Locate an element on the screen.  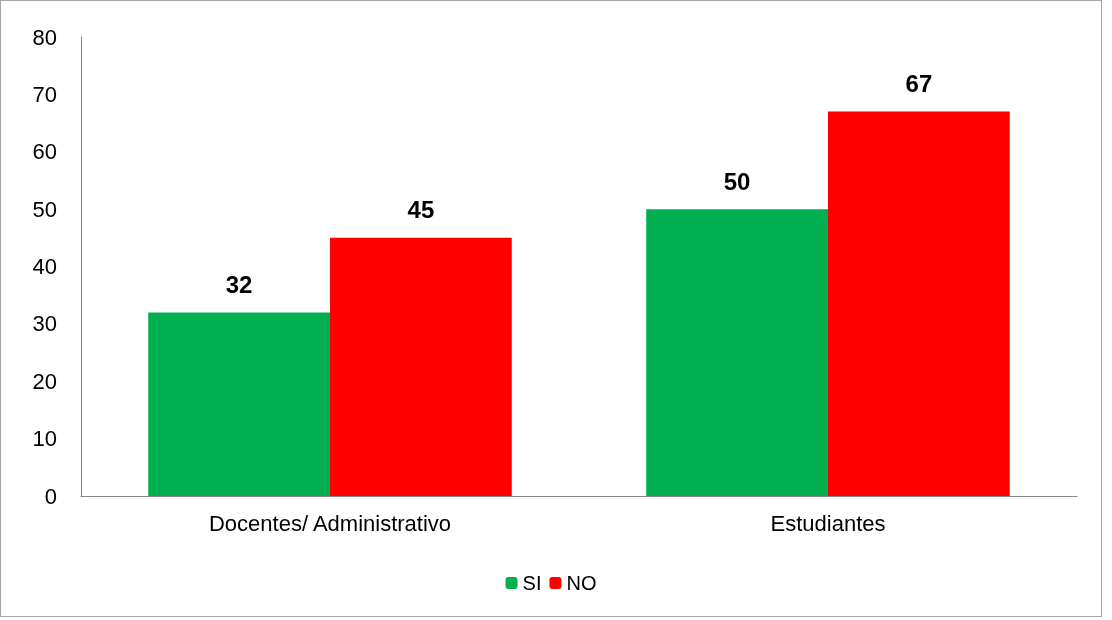
data-label: 50 is located at coordinates (737, 181).